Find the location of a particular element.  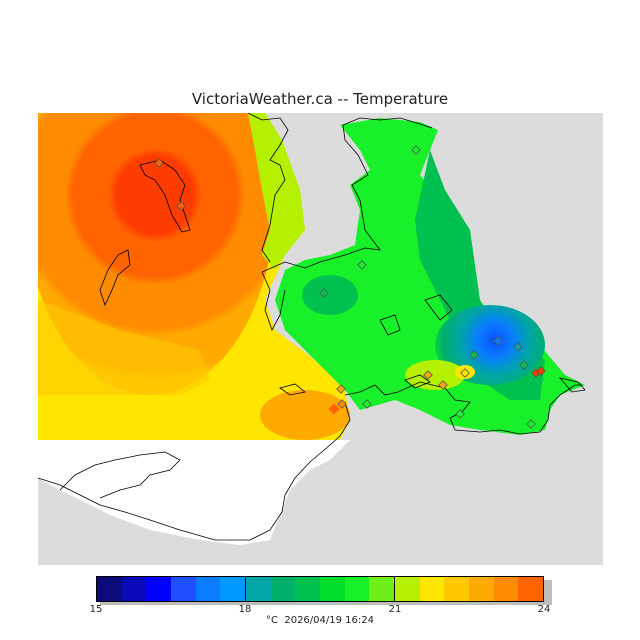

colorbar-label-21: 21 is located at coordinates (395, 609).